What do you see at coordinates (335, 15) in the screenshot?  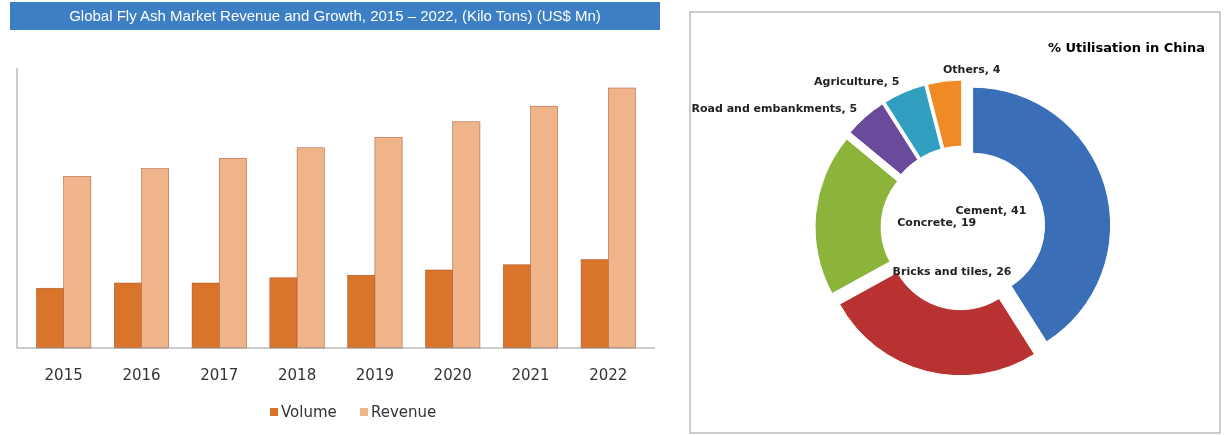 I see `chart-title: Global Fly Ash Market Revenue and Growth, 2015 – 2022, (Kilo Tons) (US$ Mn)` at bounding box center [335, 15].